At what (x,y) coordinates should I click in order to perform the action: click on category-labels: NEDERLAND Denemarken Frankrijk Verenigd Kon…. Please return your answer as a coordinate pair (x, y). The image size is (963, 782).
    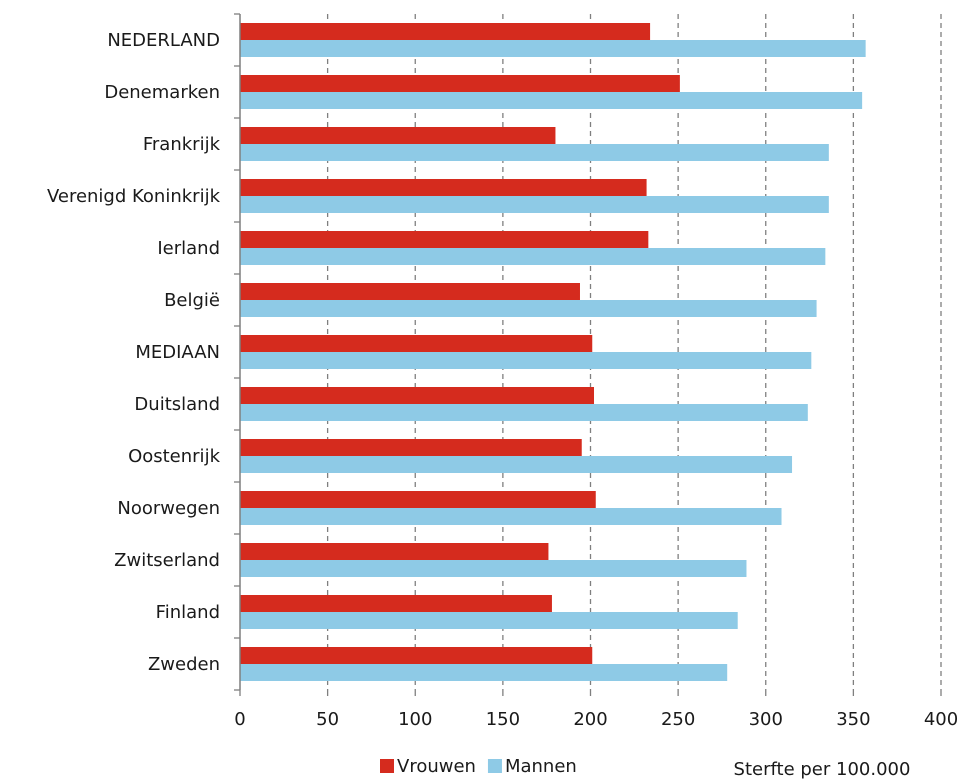
    Looking at the image, I should click on (134, 352).